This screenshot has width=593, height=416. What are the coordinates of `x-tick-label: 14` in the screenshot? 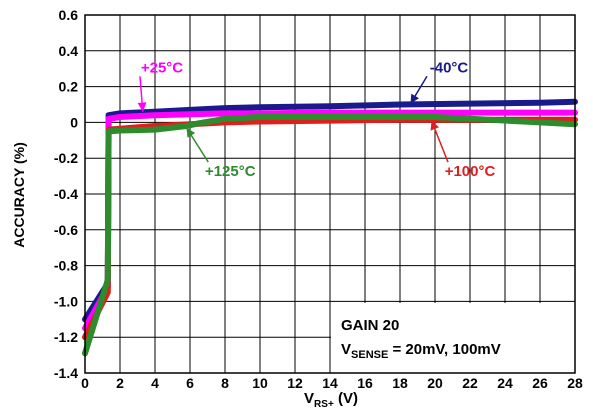 It's located at (330, 383).